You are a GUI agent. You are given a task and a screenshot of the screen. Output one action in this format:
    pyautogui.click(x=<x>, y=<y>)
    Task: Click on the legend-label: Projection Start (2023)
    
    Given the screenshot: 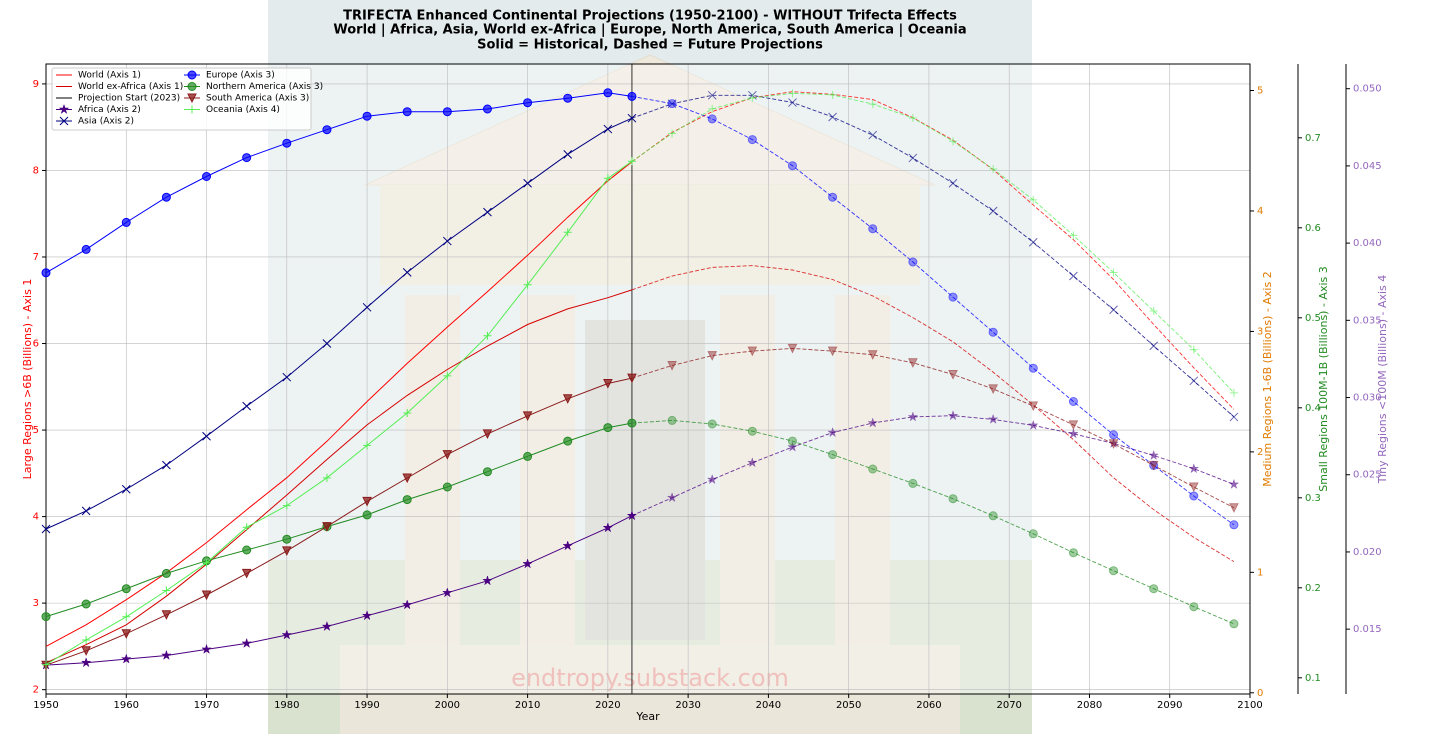 What is the action you would take?
    pyautogui.click(x=129, y=99)
    